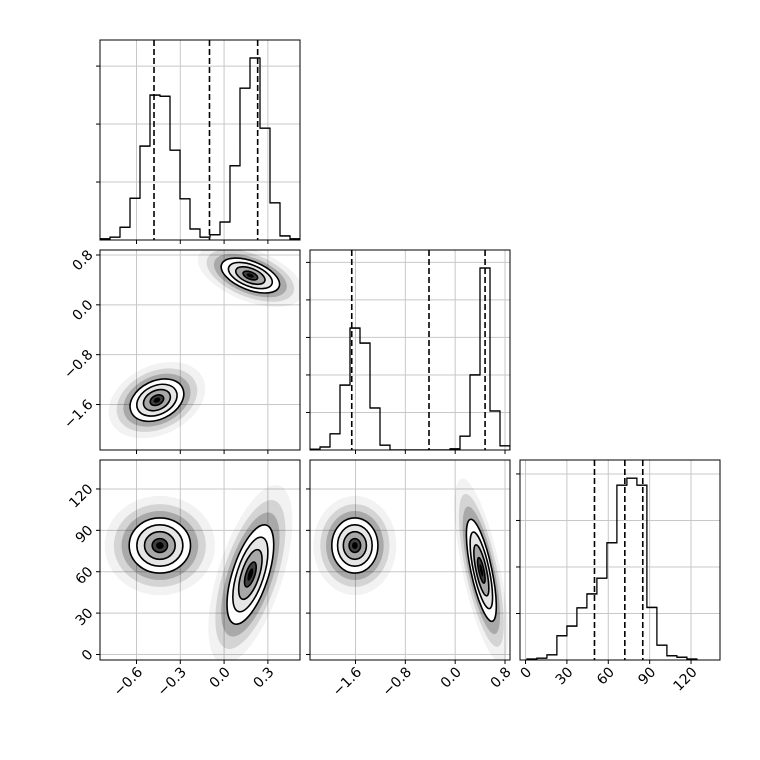  What do you see at coordinates (82, 260) in the screenshot?
I see `y-tick-label: 0.8` at bounding box center [82, 260].